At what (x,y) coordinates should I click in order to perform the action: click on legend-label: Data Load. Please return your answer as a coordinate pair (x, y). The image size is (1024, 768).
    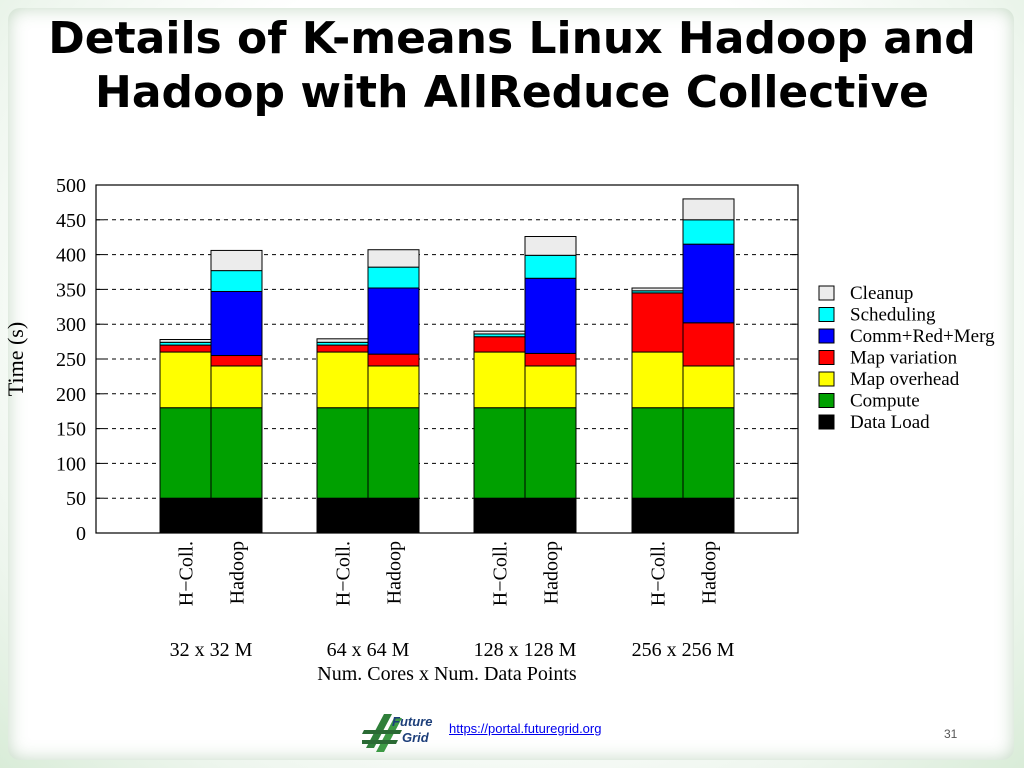
    Looking at the image, I should click on (890, 422).